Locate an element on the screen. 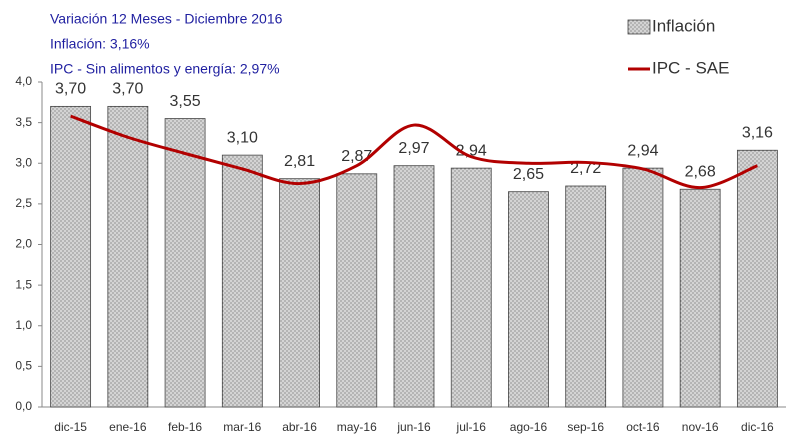 The height and width of the screenshot is (434, 787). chart-title: Variación 12 Meses - Diciembre 2016 is located at coordinates (166, 19).